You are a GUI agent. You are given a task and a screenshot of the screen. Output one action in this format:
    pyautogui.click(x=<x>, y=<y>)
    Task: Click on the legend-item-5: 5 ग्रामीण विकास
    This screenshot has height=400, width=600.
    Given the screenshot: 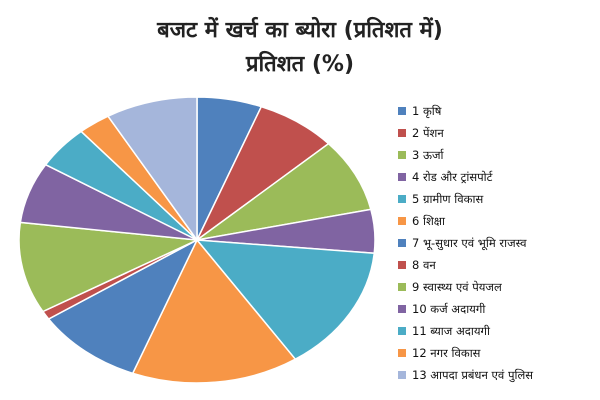 What is the action you would take?
    pyautogui.click(x=498, y=199)
    